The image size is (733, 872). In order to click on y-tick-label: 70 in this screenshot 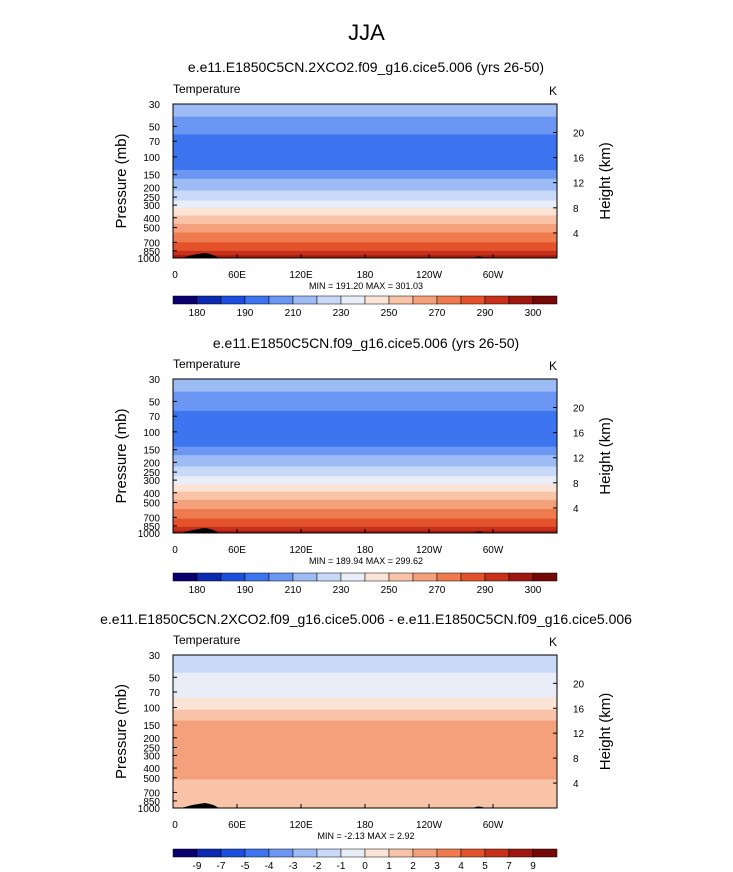, I will do `click(155, 142)`.